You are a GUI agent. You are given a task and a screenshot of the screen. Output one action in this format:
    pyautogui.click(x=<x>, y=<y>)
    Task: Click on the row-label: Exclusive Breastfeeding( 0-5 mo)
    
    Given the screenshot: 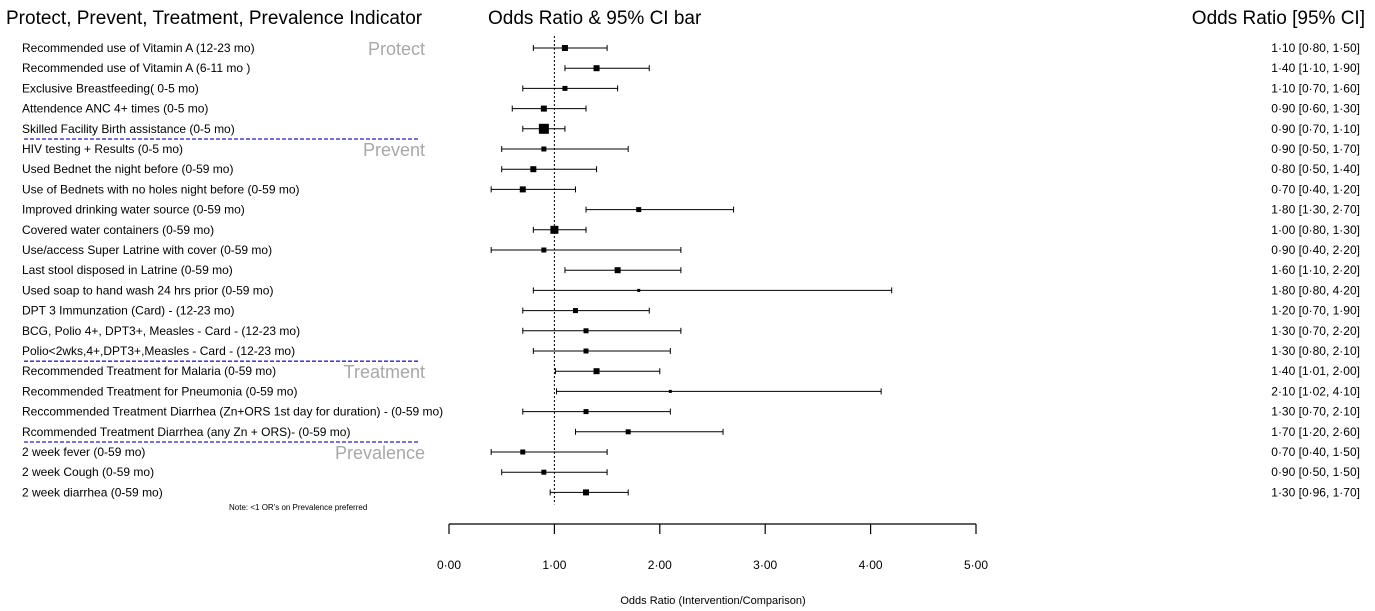 What is the action you would take?
    pyautogui.click(x=110, y=88)
    